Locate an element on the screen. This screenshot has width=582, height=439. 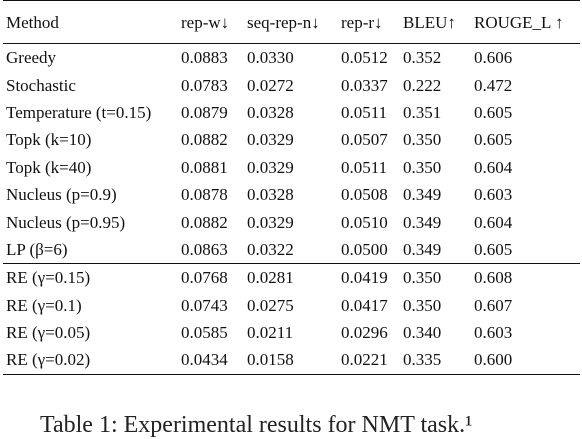
cell-seq-rep-n: 0.0330 is located at coordinates (270, 58).